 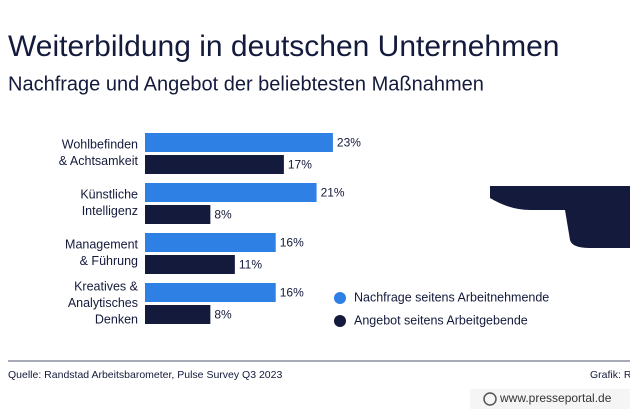 I want to click on legend-label: Nachfrage seitens Arbeitnehmende, so click(x=451, y=297).